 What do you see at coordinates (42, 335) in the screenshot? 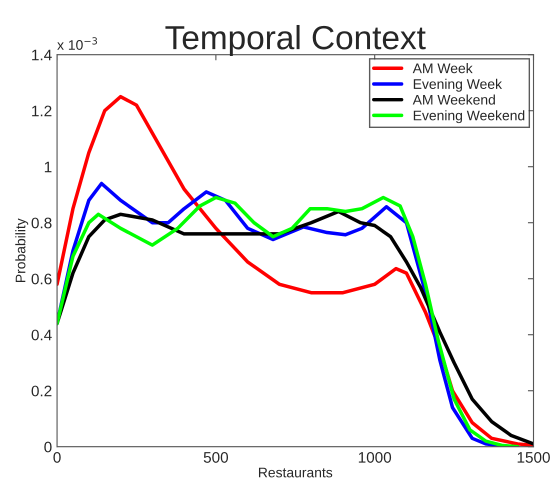
I see `y-tick-label: 0.4` at bounding box center [42, 335].